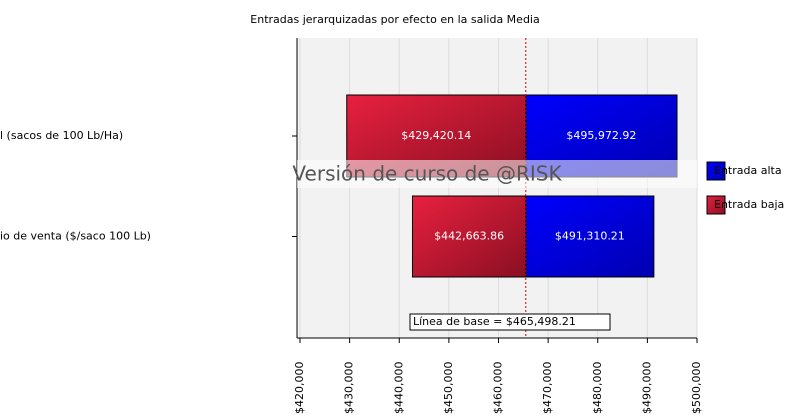 This screenshot has height=416, width=796. What do you see at coordinates (748, 170) in the screenshot?
I see `legend-label: Entrada alta` at bounding box center [748, 170].